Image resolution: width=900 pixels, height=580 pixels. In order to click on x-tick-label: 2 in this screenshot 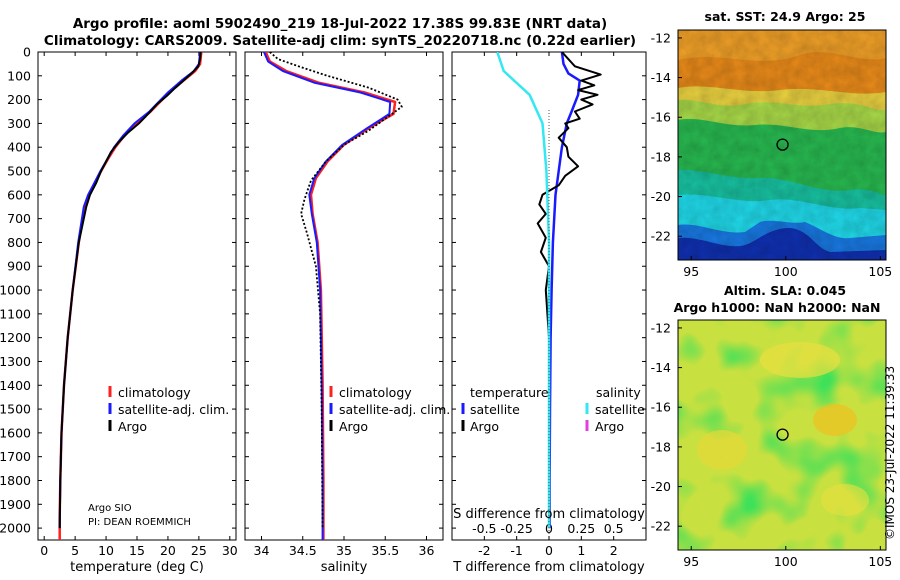, I will do `click(614, 550)`.